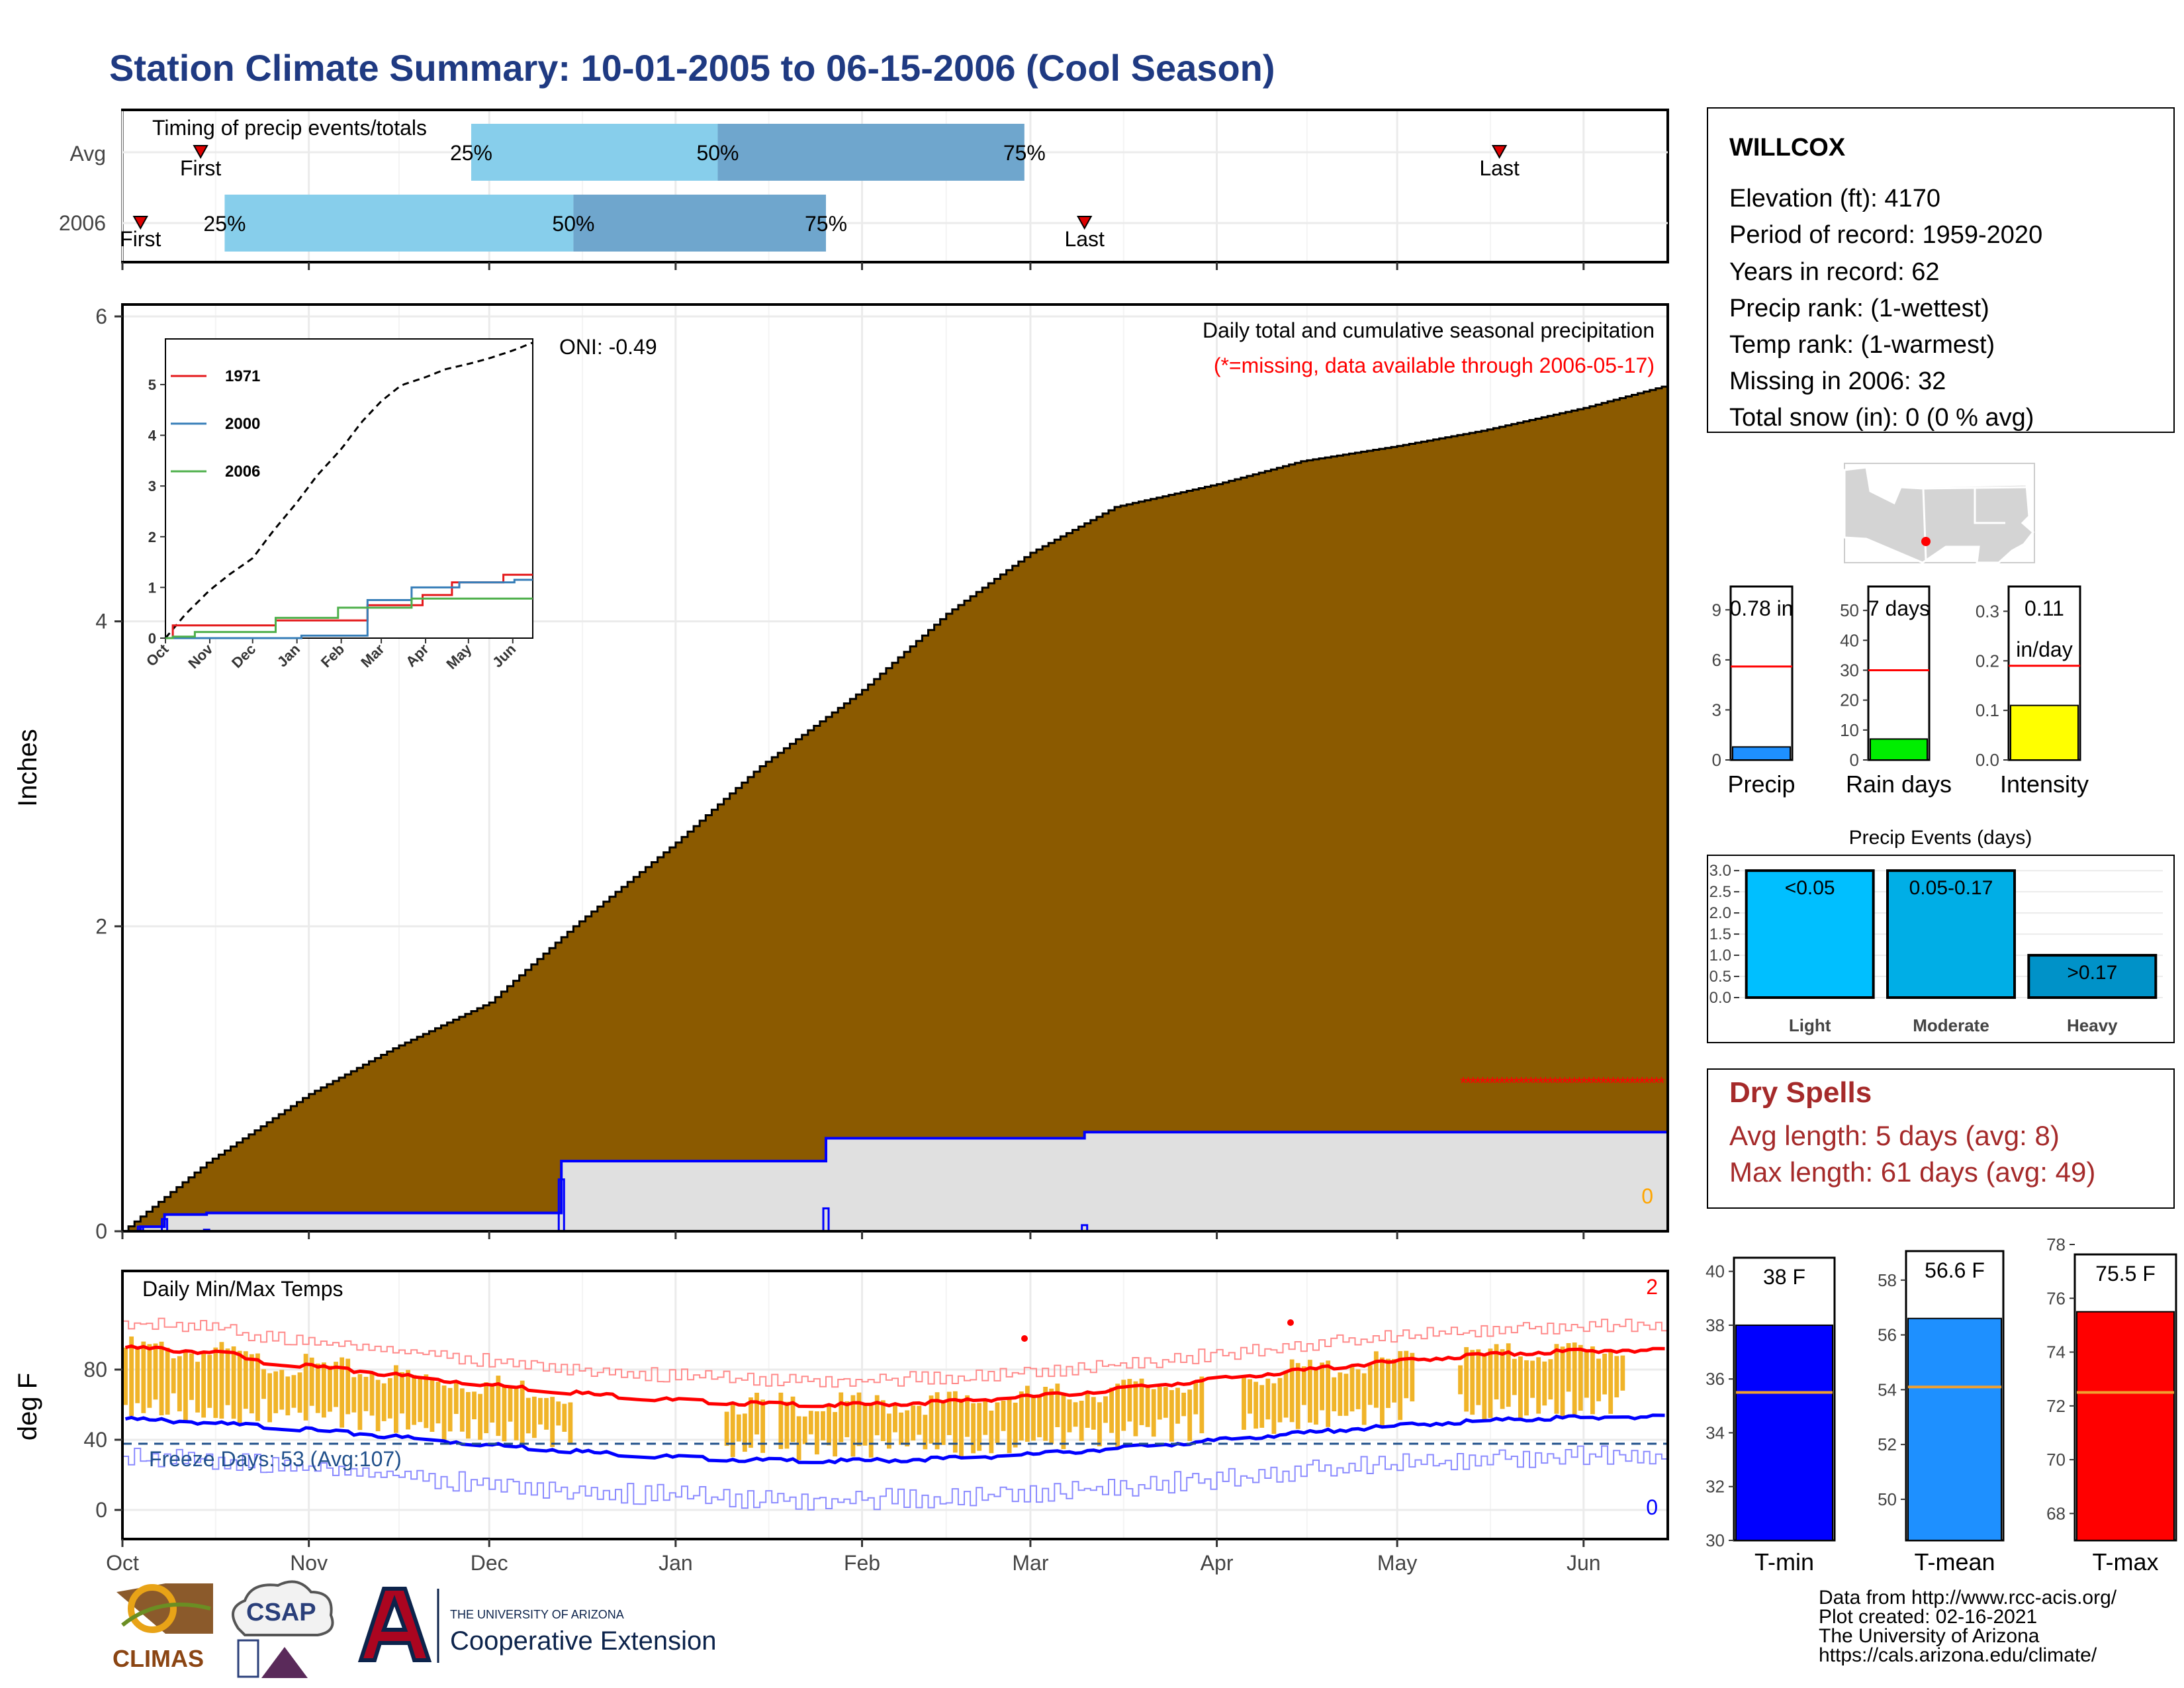 The image size is (2184, 1688). What do you see at coordinates (1941, 1138) in the screenshot?
I see `dry-frame` at bounding box center [1941, 1138].